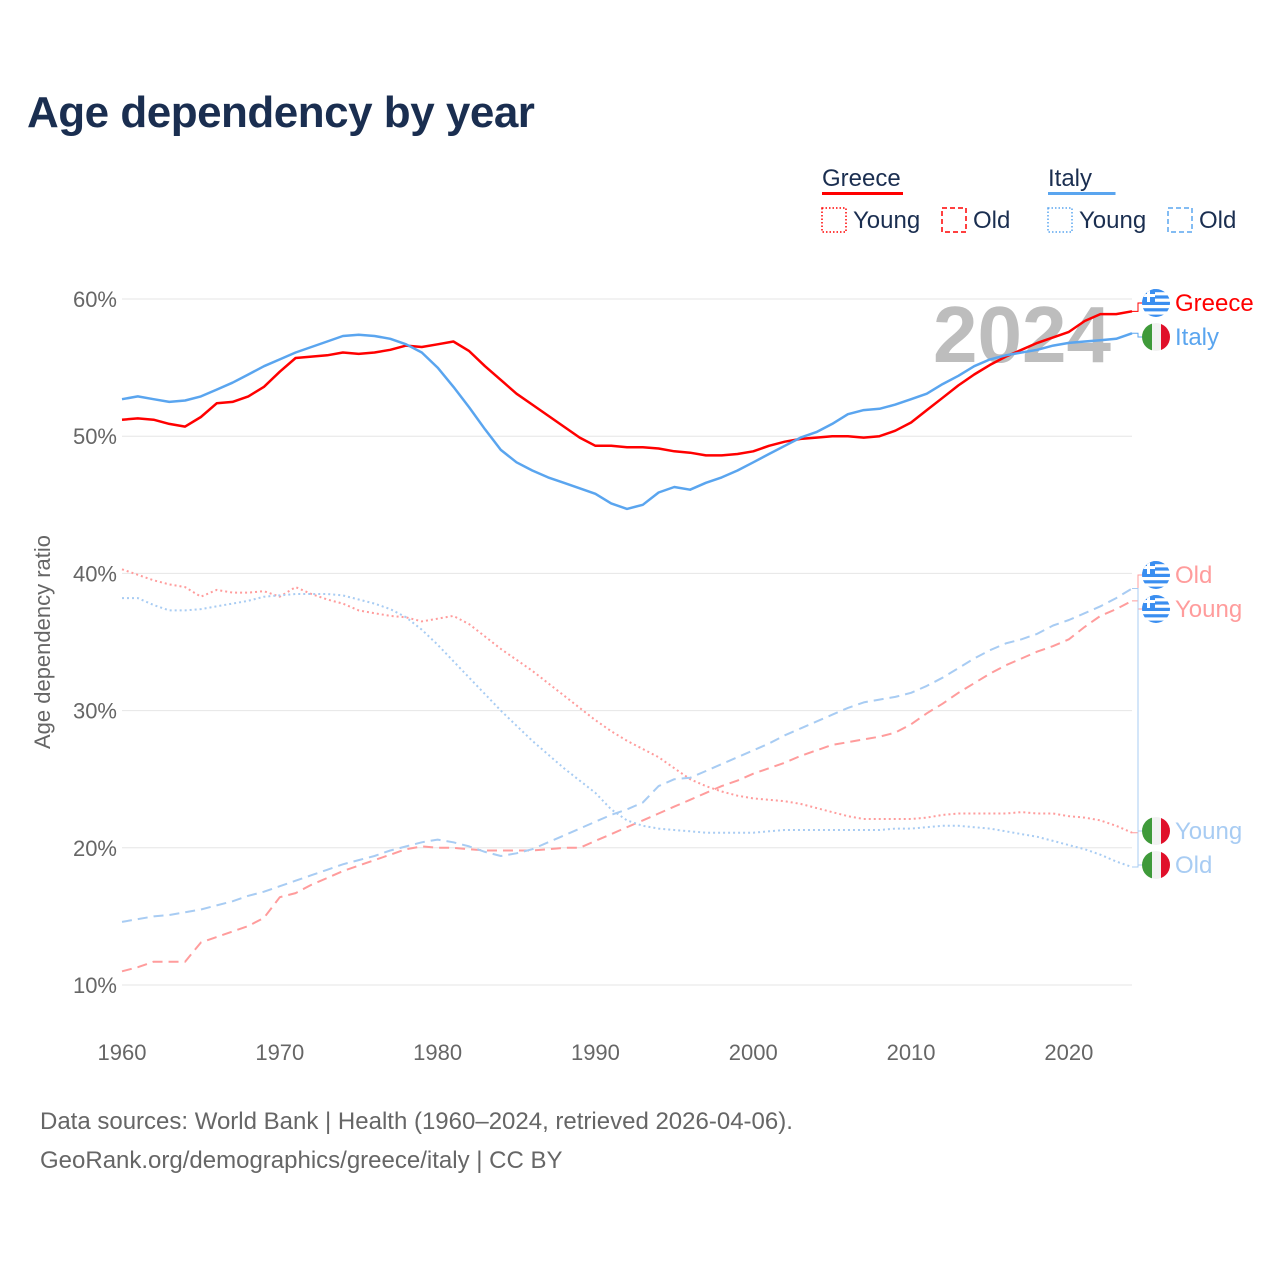 The image size is (1280, 1280). I want to click on y-tick-label: 60%, so click(95, 299).